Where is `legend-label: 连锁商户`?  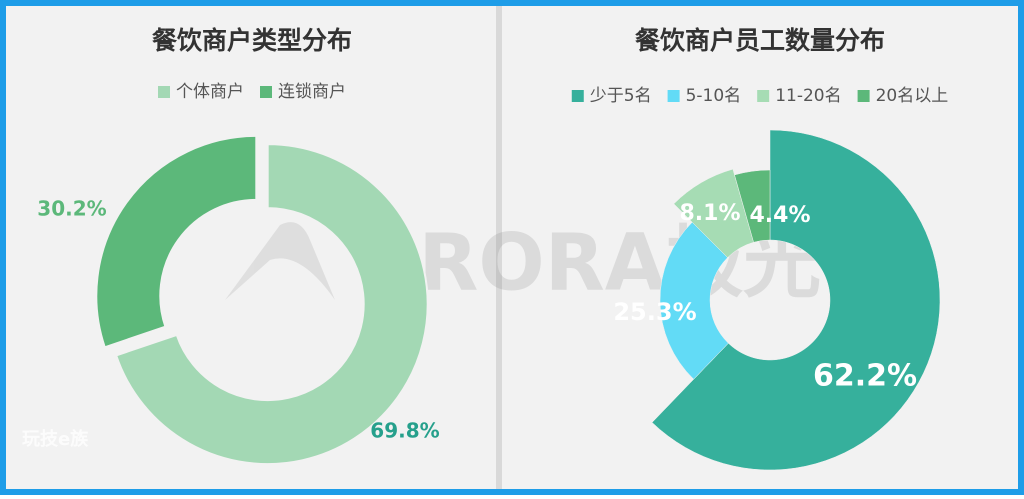 legend-label: 连锁商户 is located at coordinates (312, 92).